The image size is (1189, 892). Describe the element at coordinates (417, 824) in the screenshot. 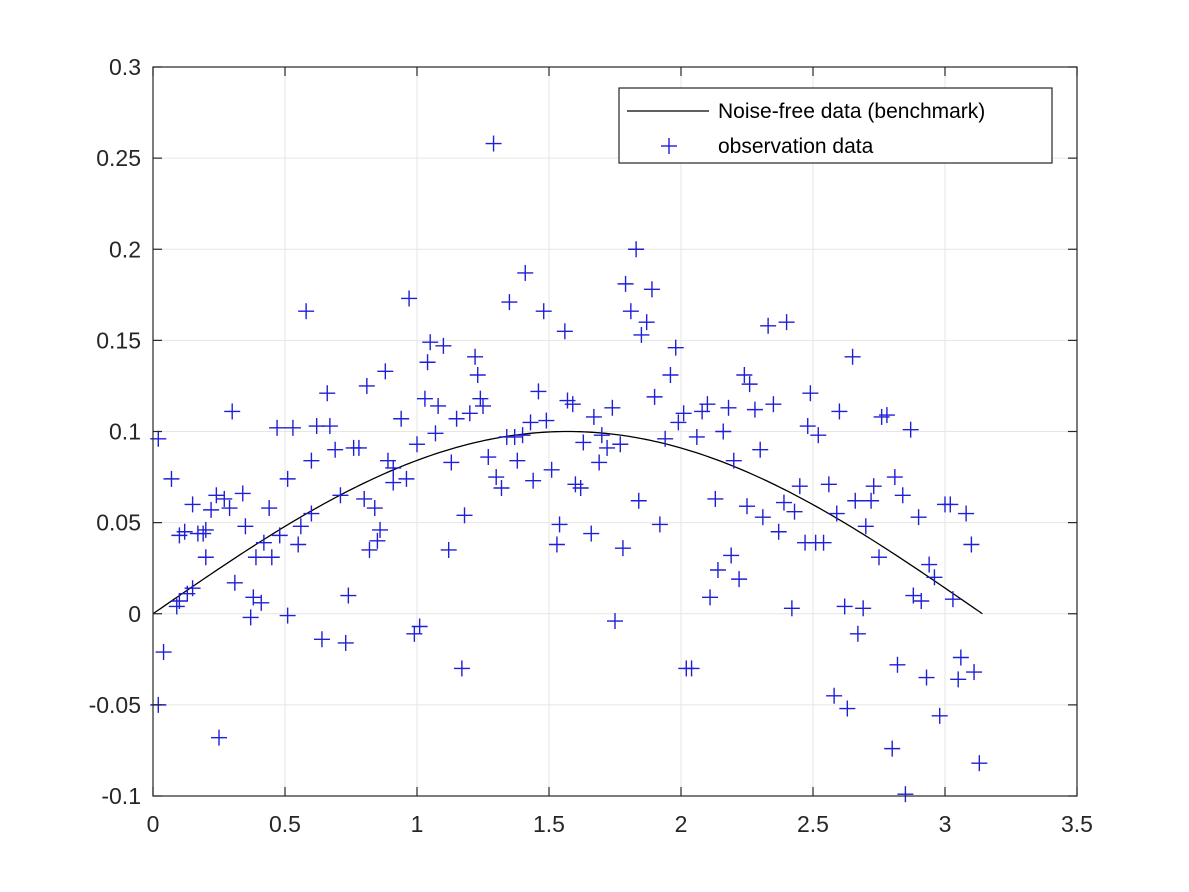

I see `x-tick-label: 1` at that location.